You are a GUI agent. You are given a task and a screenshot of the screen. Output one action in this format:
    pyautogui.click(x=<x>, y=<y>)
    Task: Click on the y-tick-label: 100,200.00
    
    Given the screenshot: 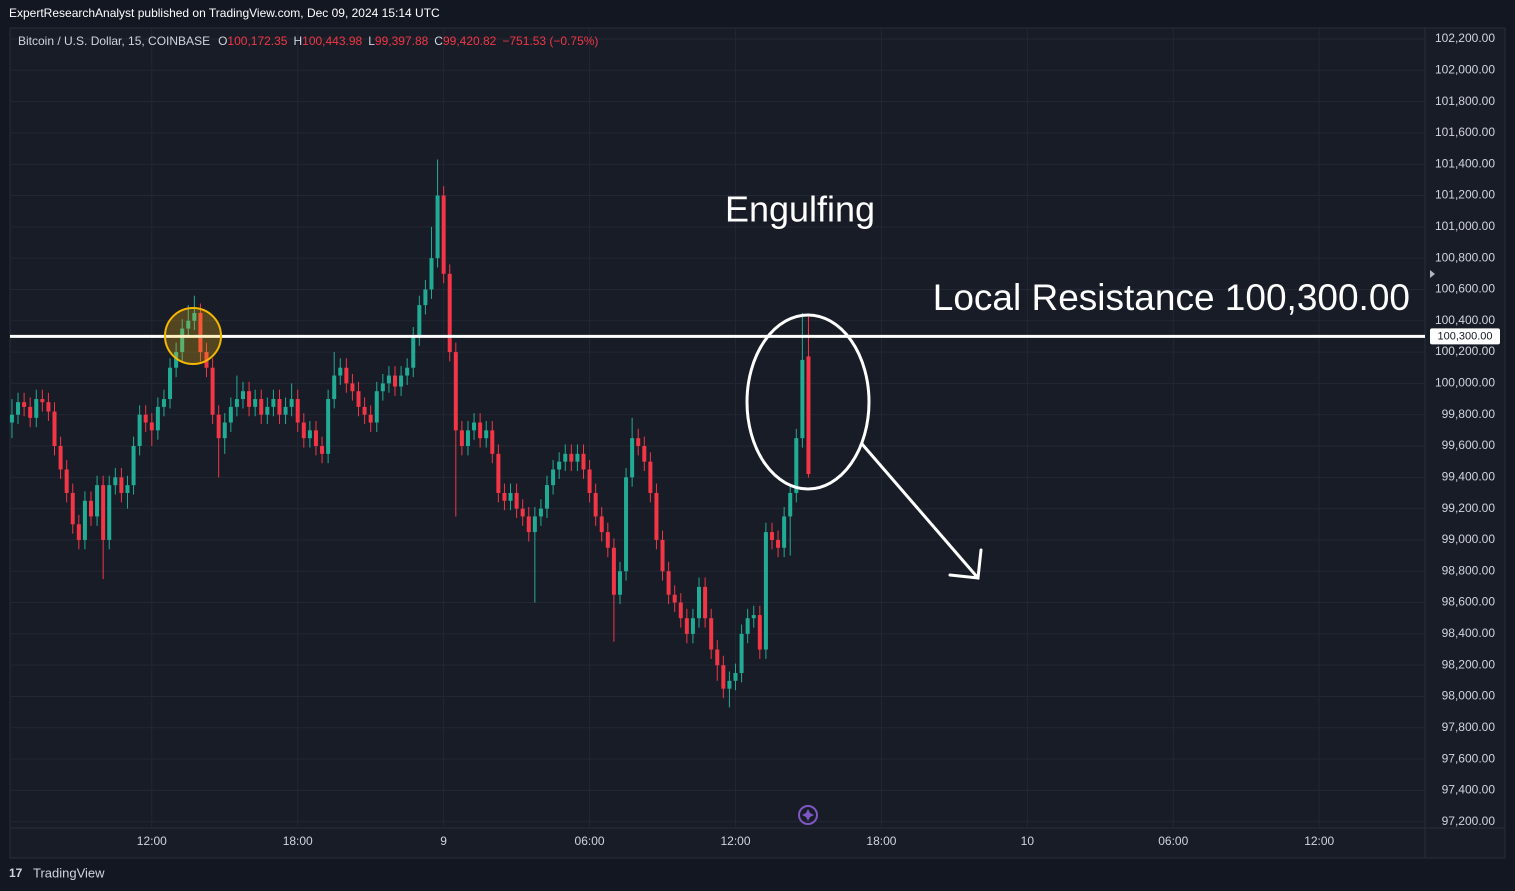 What is the action you would take?
    pyautogui.click(x=1465, y=351)
    